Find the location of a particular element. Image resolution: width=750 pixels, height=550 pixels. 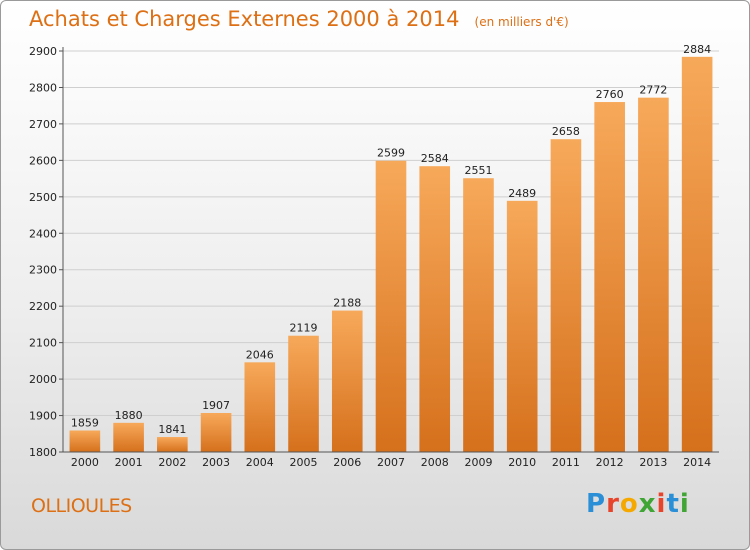

brand-logo: Proxiti is located at coordinates (638, 504).